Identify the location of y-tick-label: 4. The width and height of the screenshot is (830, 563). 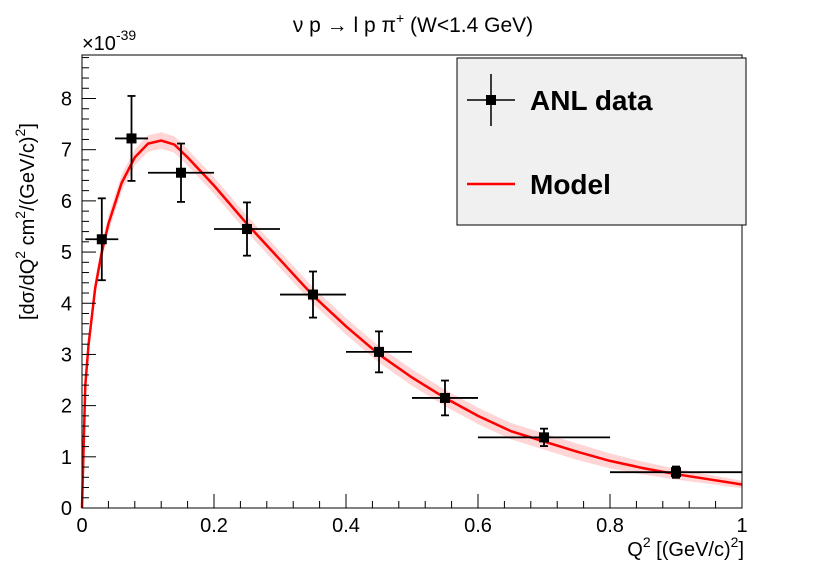
(66, 304).